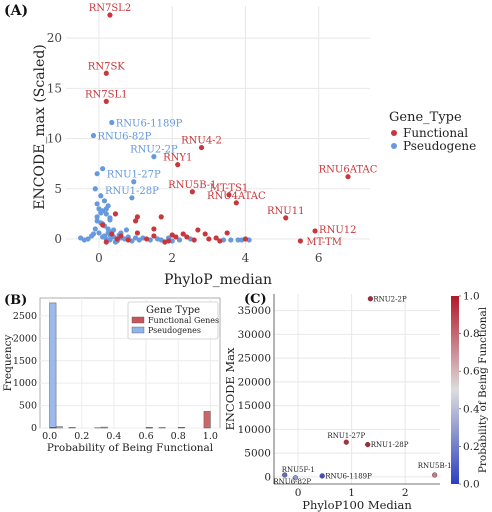 The height and width of the screenshot is (512, 492). What do you see at coordinates (246, 258) in the screenshot?
I see `x-tick-label: 4` at bounding box center [246, 258].